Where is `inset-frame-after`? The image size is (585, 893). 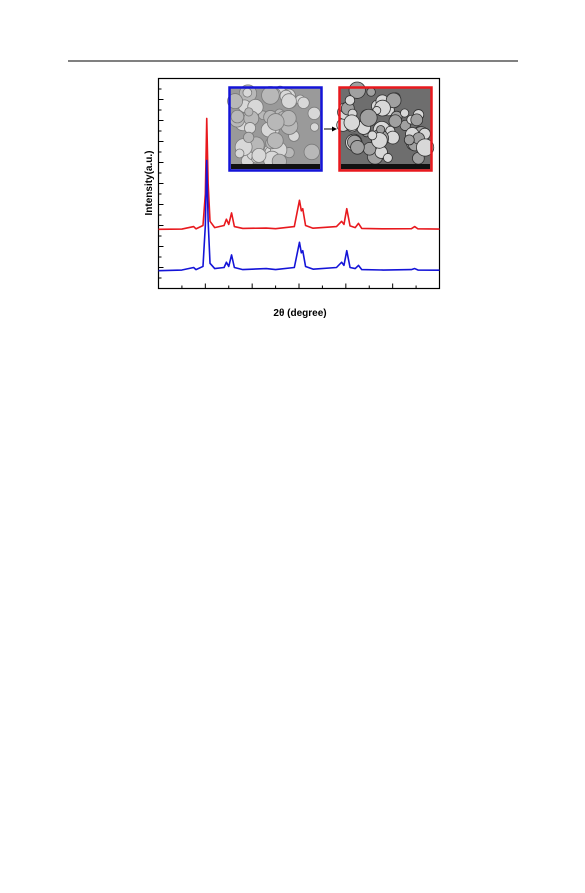
inset-frame-after is located at coordinates (385, 129).